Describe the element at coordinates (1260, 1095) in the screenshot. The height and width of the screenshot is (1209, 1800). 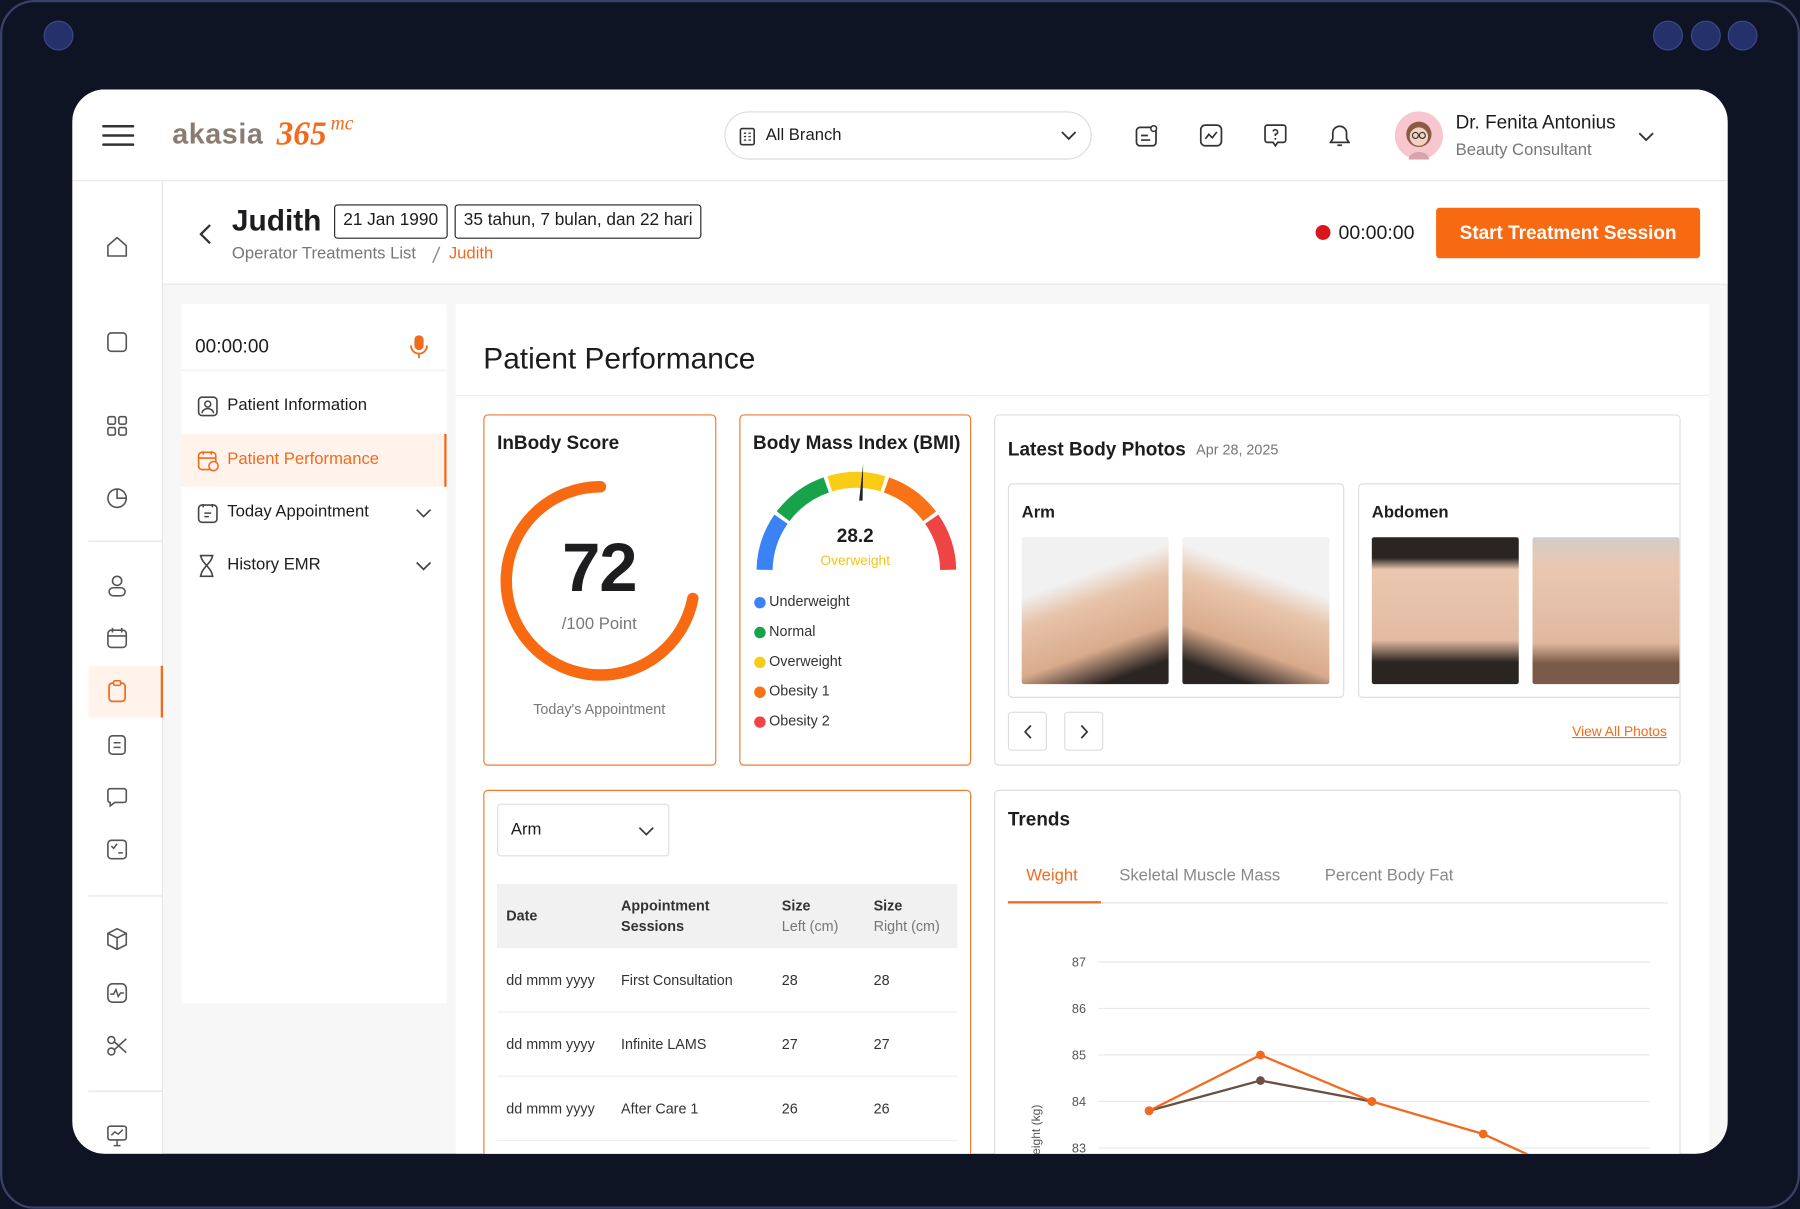
I see `trend-line` at that location.